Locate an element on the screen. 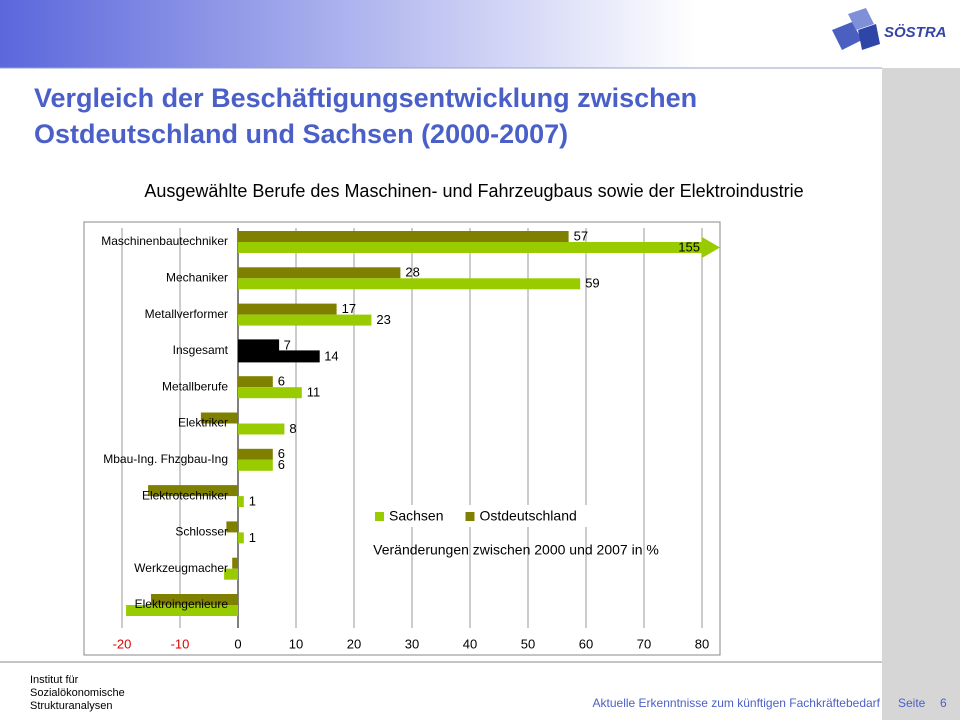  legend-box is located at coordinates (495, 516).